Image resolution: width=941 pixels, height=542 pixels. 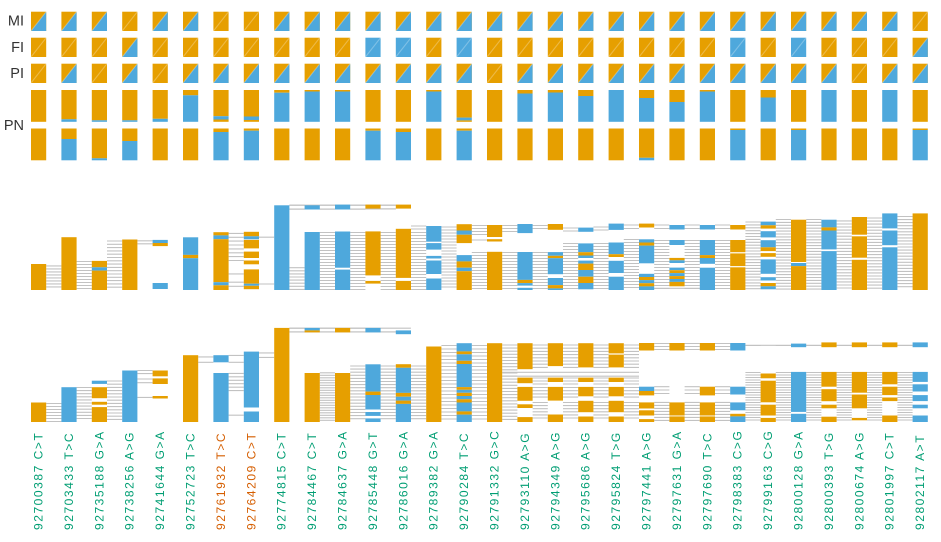 What do you see at coordinates (312, 481) in the screenshot?
I see `svg-text: 92784467 C>T` at bounding box center [312, 481].